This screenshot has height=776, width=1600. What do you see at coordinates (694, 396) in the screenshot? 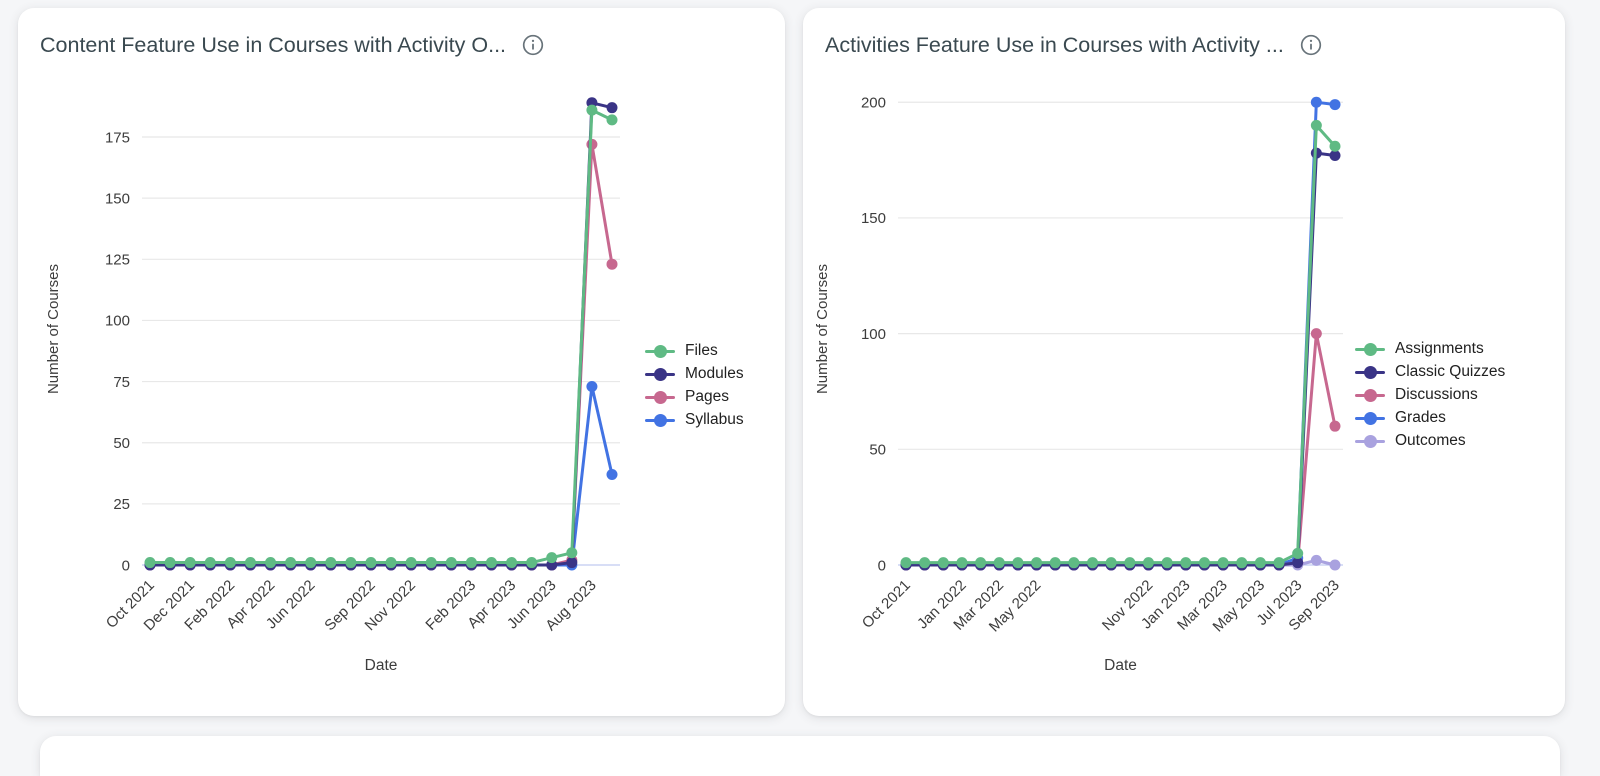
I see `legend-item-pages: Pages` at bounding box center [694, 396].